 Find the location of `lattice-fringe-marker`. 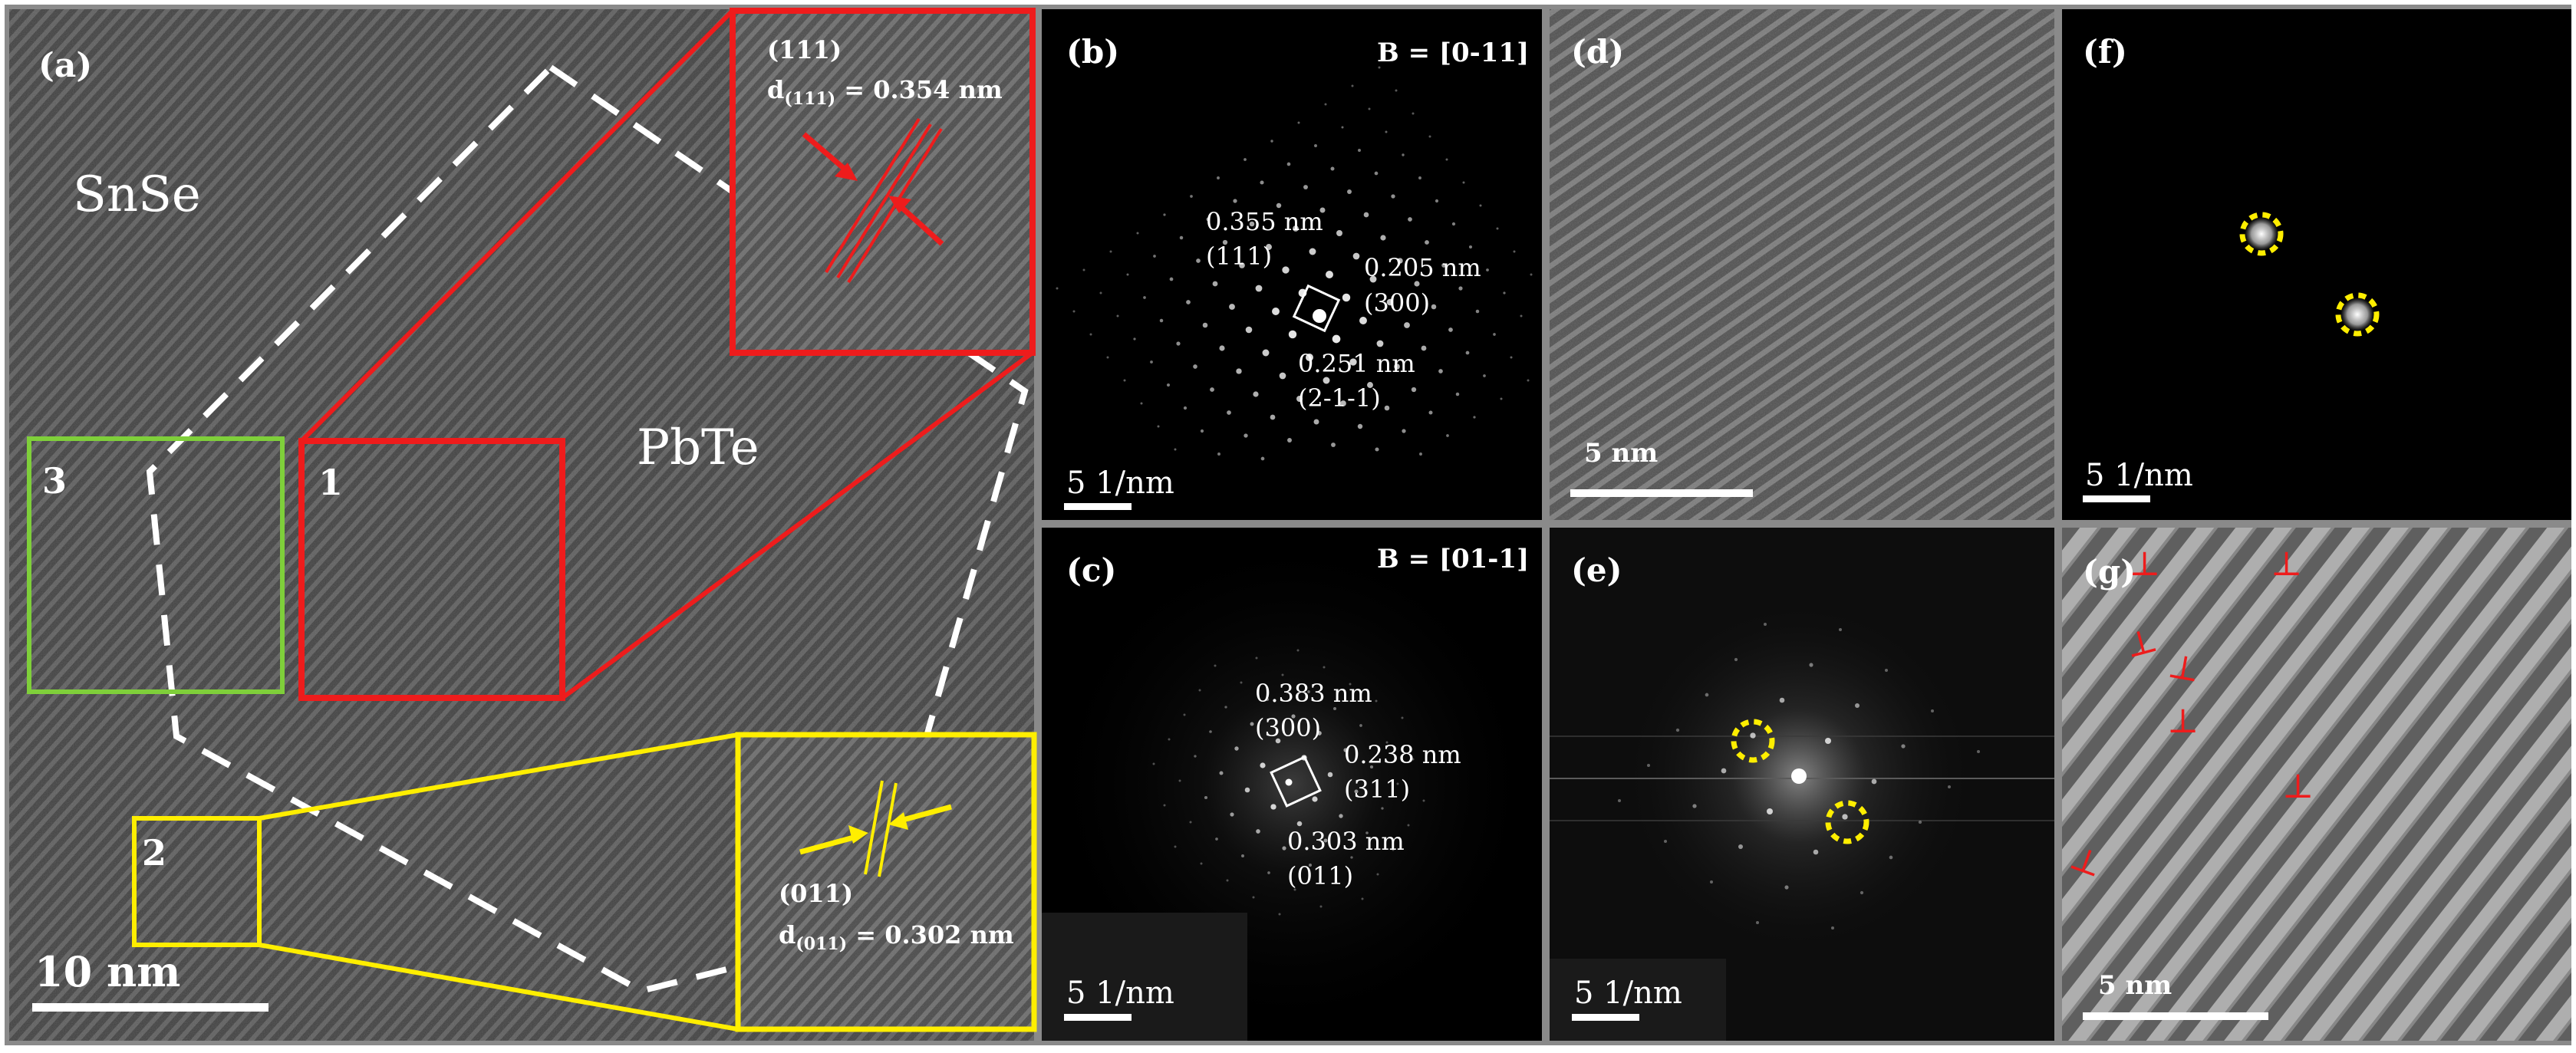

lattice-fringe-marker is located at coordinates (888, 829).